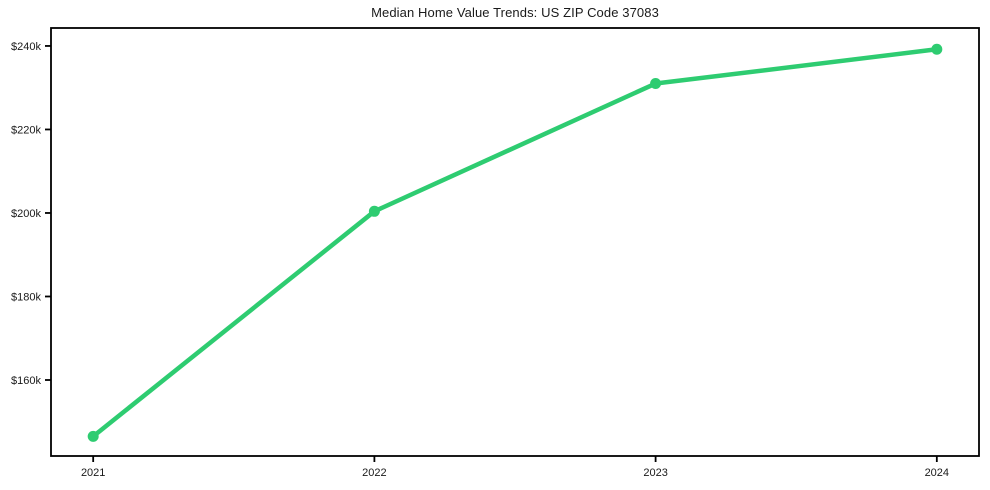  What do you see at coordinates (26, 214) in the screenshot?
I see `y-tick-label: $200k` at bounding box center [26, 214].